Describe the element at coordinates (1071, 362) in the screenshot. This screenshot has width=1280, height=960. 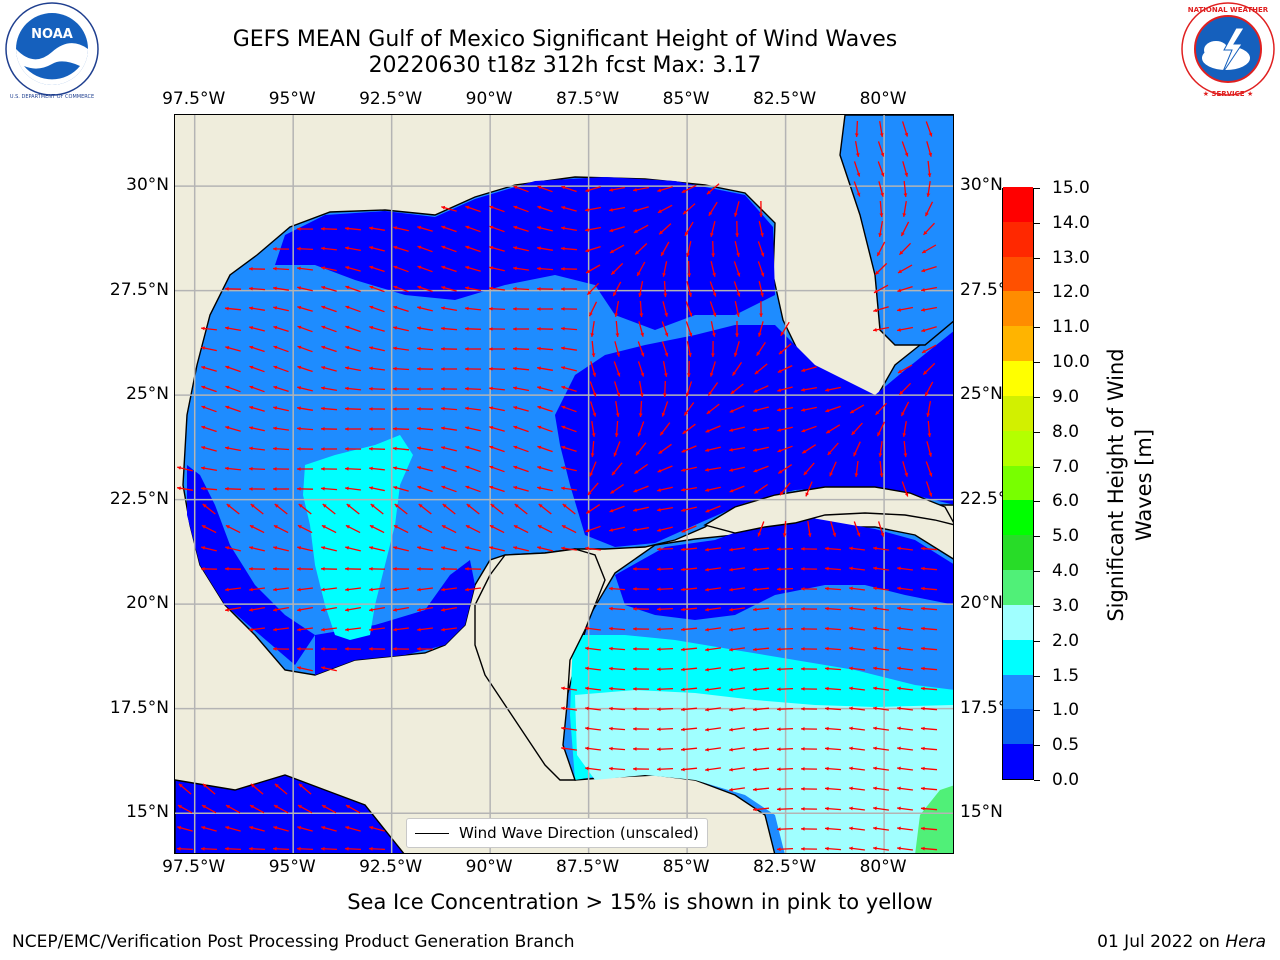
I see `colorbar-tick-label: 10.0` at that location.